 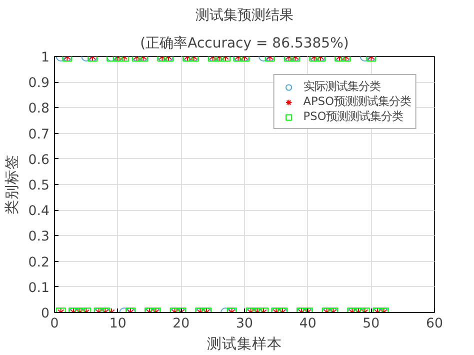 I want to click on legend-label: 实际测试集分类, so click(x=341, y=86).